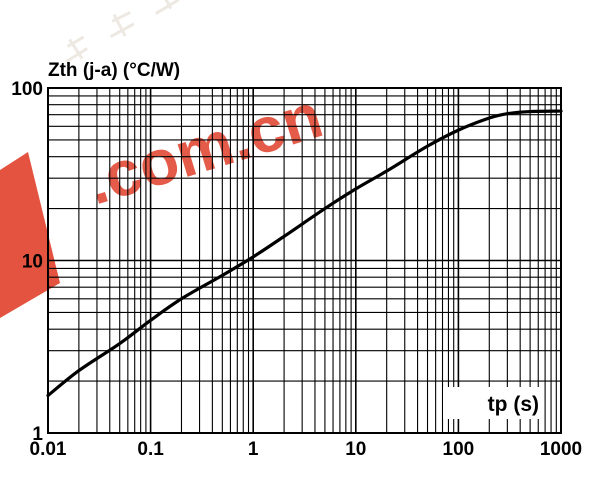 The height and width of the screenshot is (495, 589). What do you see at coordinates (114, 70) in the screenshot?
I see `y-axis-label: Zth (j-a) (°C/W)` at bounding box center [114, 70].